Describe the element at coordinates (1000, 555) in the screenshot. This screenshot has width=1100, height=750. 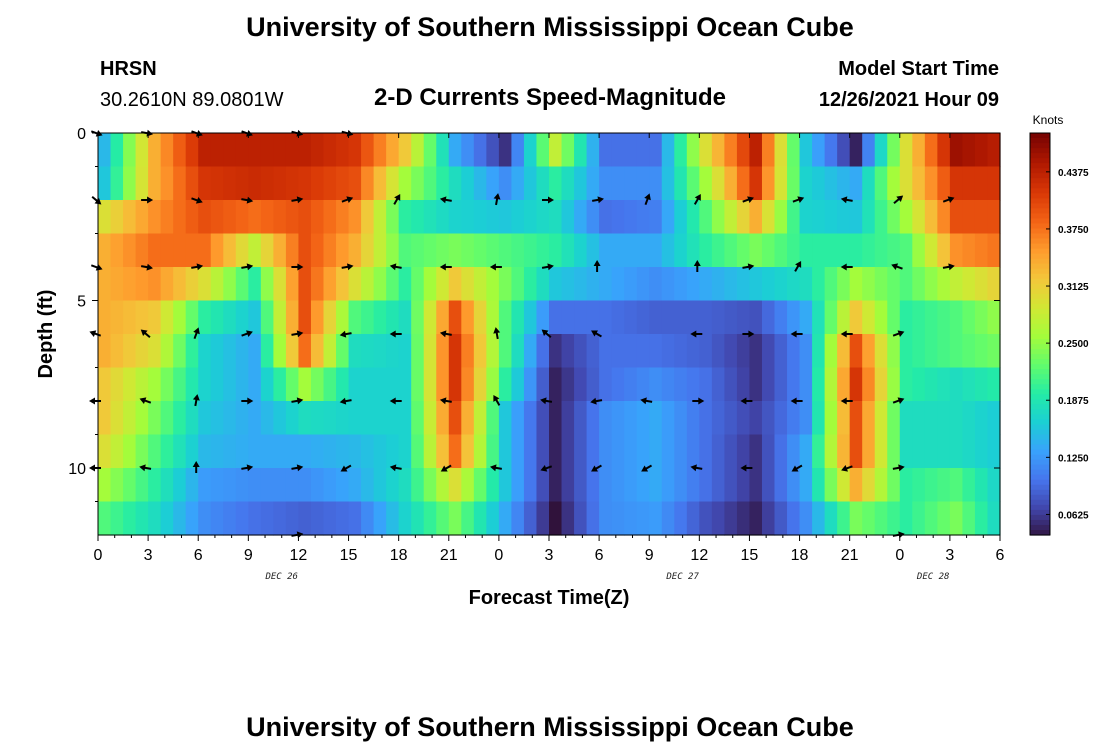
I see `x-tick-label: 6` at that location.